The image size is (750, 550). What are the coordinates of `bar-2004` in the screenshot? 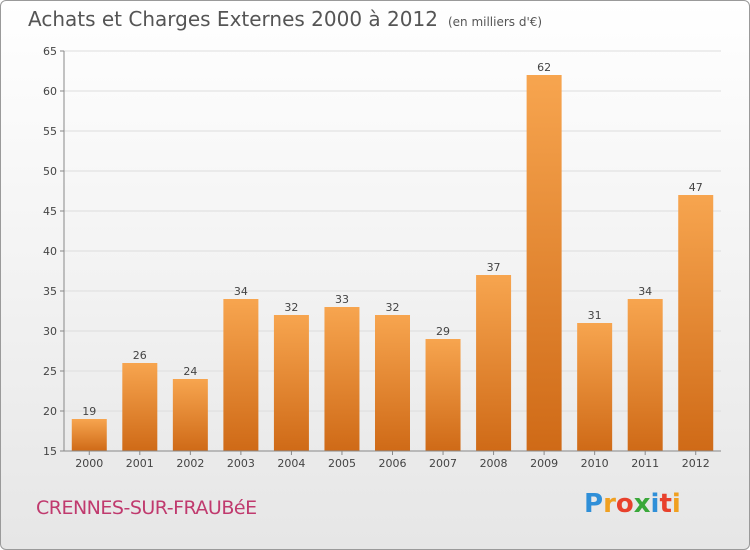 It's located at (291, 383).